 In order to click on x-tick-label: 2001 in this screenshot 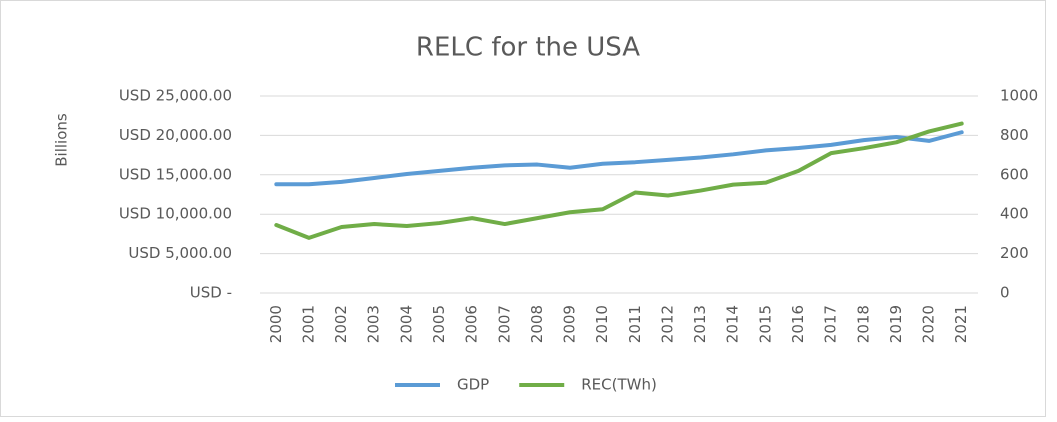, I will do `click(308, 324)`.